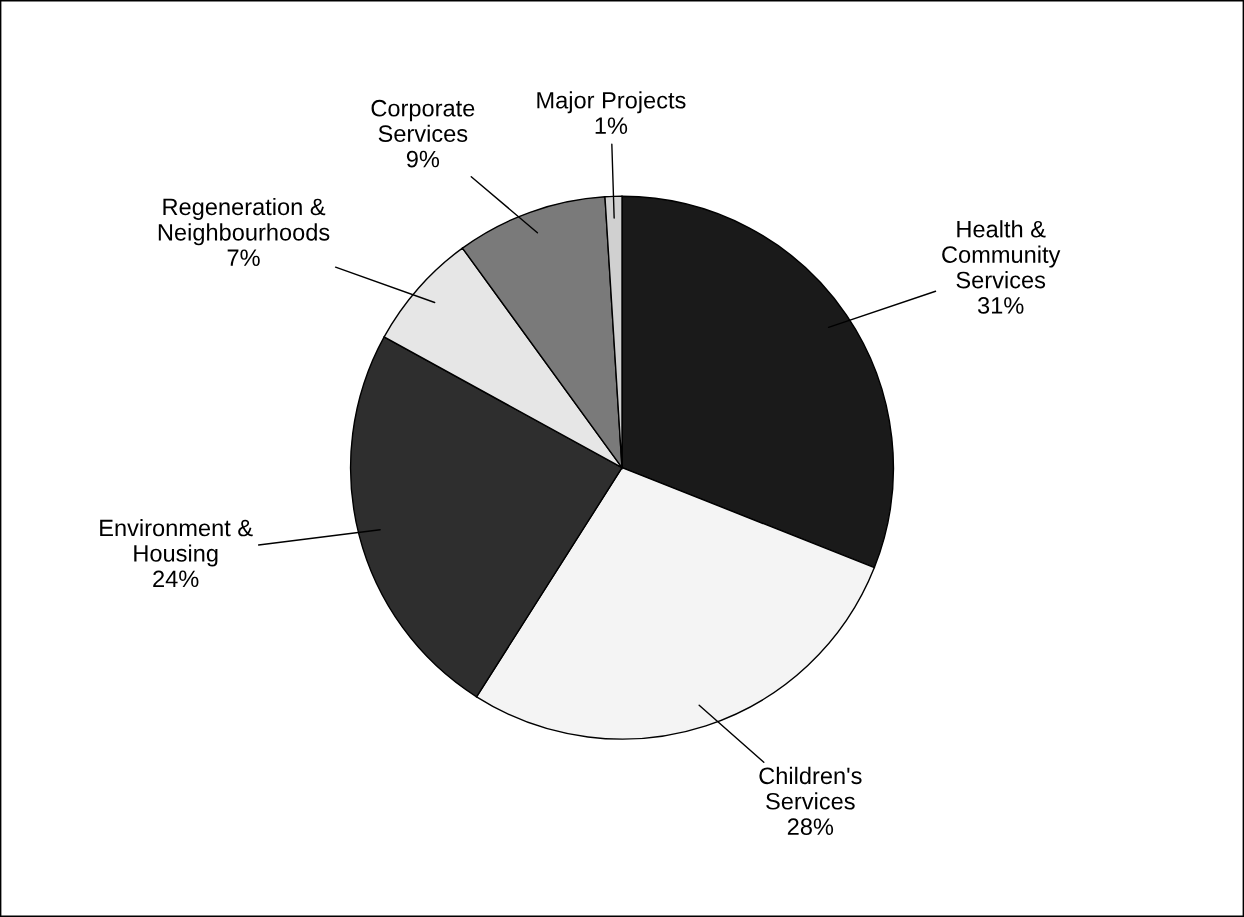 This screenshot has width=1244, height=917. Describe the element at coordinates (810, 788) in the screenshot. I see `slice-label: Children's Services` at that location.